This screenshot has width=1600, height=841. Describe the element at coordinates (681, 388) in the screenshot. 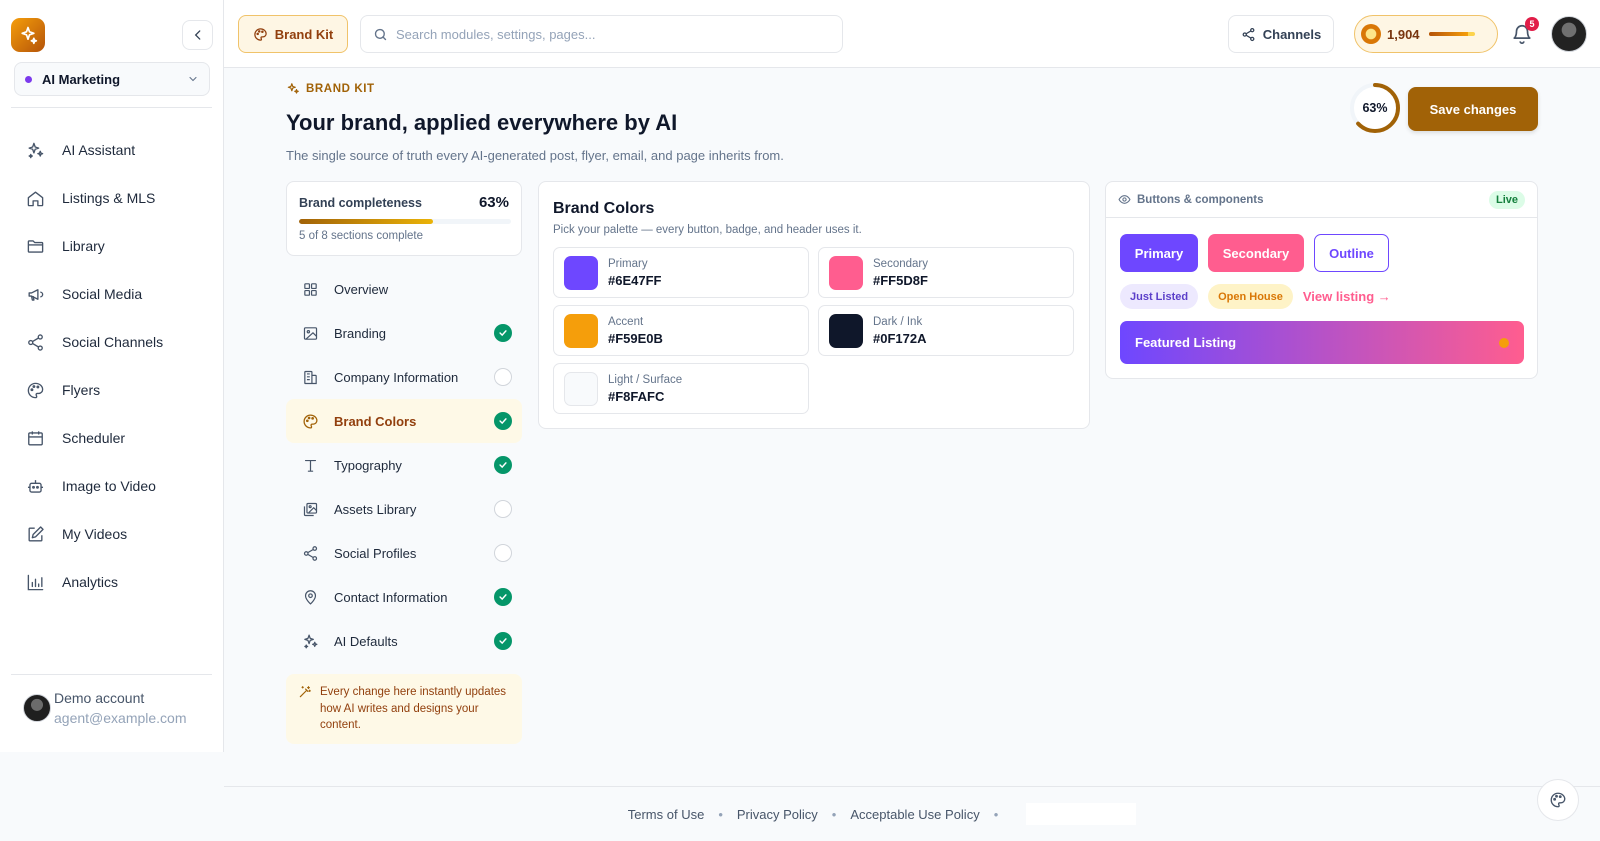

I see `color-field-light: Light / Surface #F8FAFC` at that location.